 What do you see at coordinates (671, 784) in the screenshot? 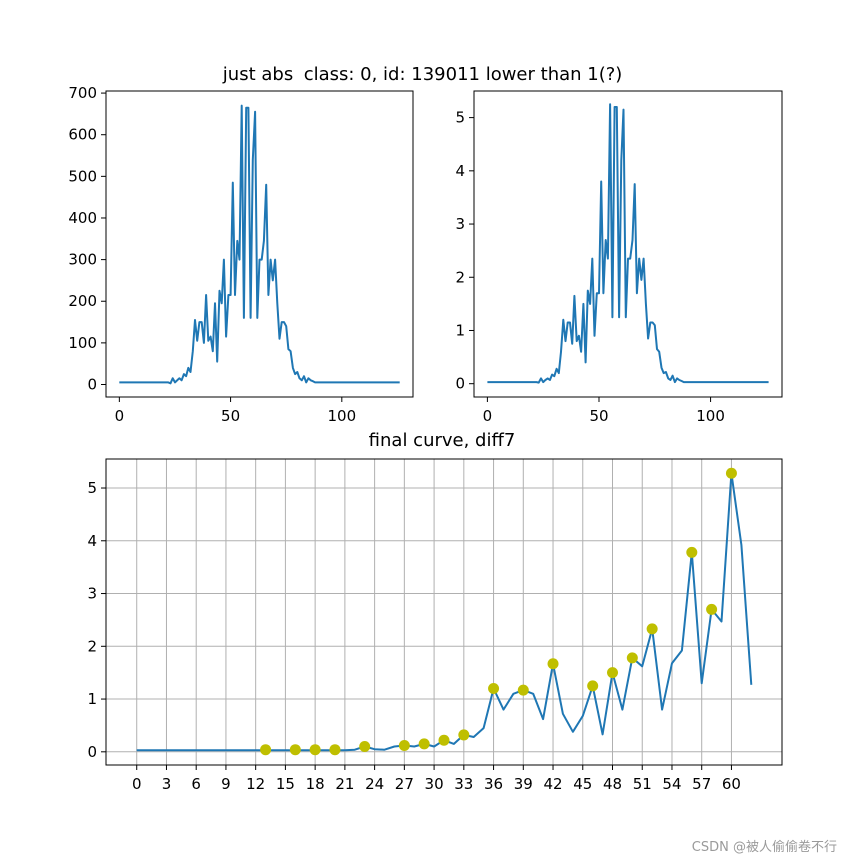
I see `x-tick-label: 54` at bounding box center [671, 784].